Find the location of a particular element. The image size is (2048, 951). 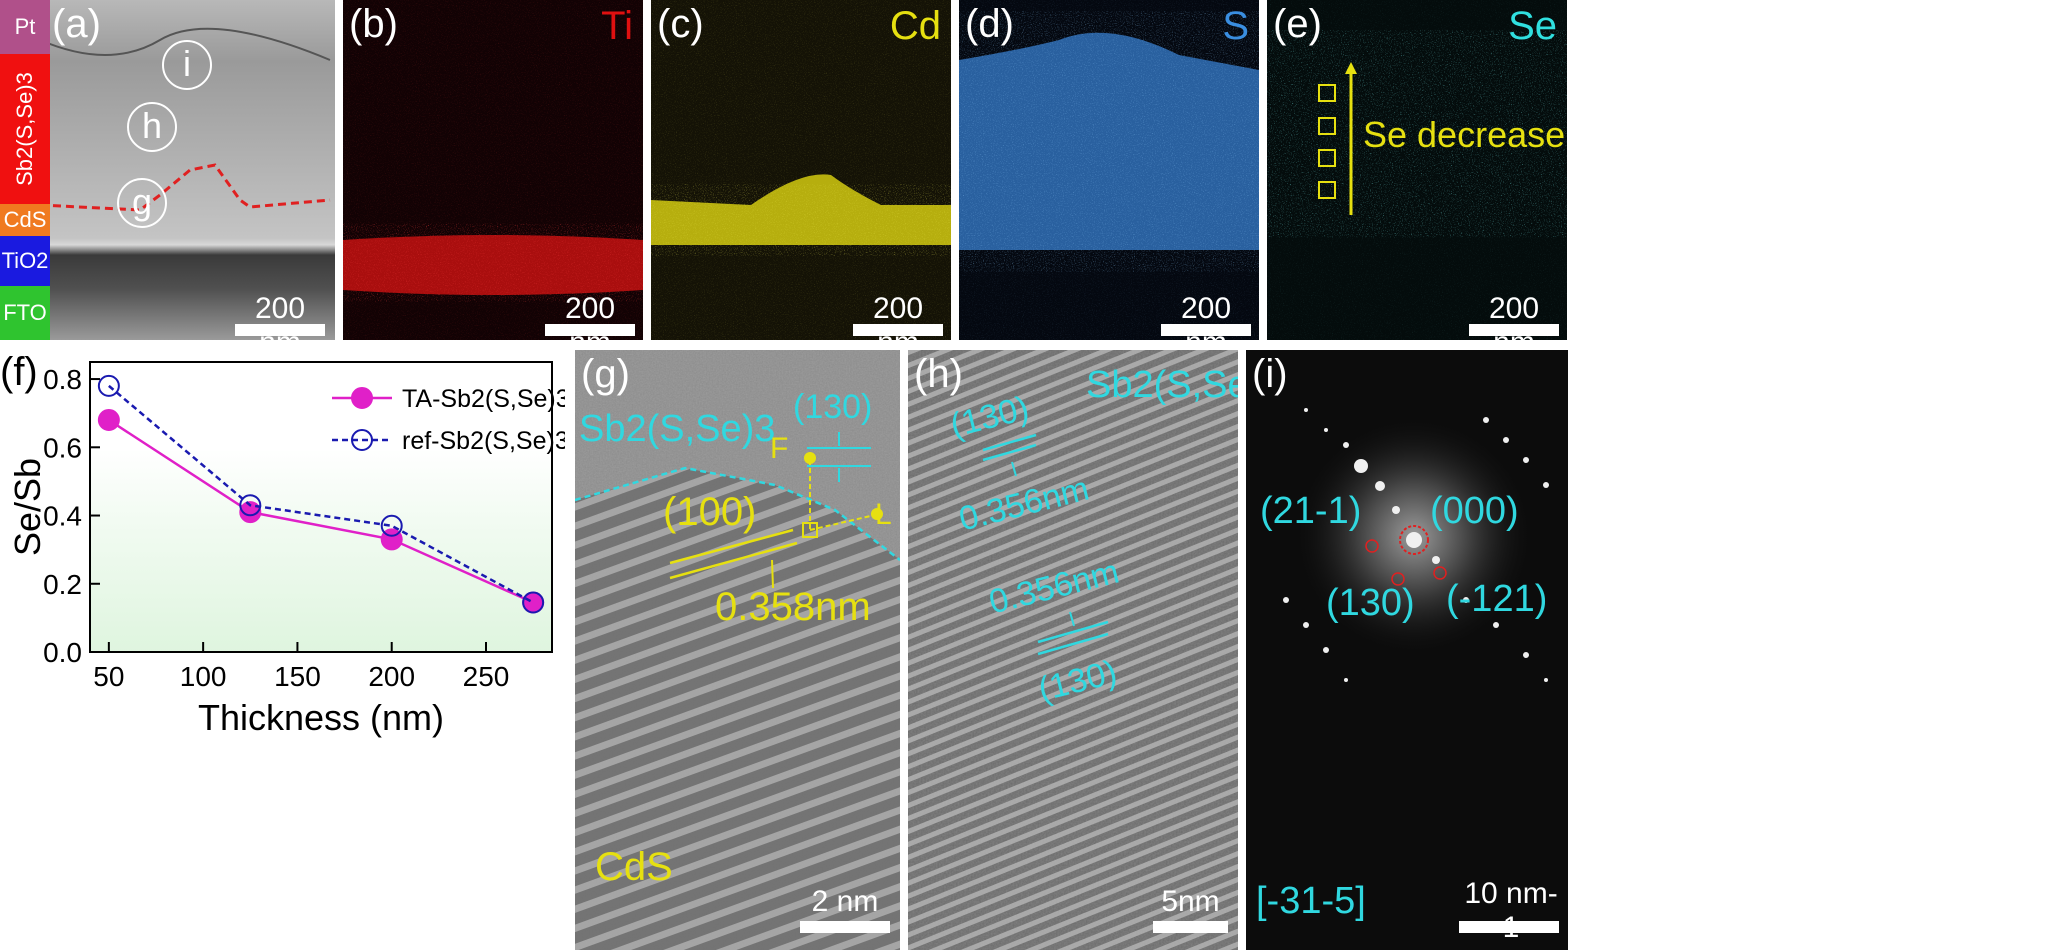

panel-i-image is located at coordinates (1416, 545).